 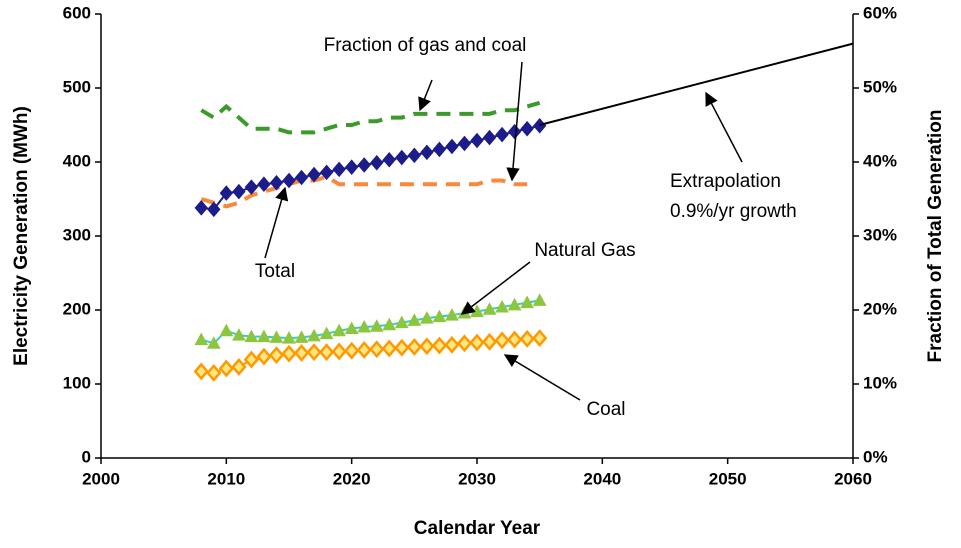 I want to click on annotation: Total, so click(x=275, y=271).